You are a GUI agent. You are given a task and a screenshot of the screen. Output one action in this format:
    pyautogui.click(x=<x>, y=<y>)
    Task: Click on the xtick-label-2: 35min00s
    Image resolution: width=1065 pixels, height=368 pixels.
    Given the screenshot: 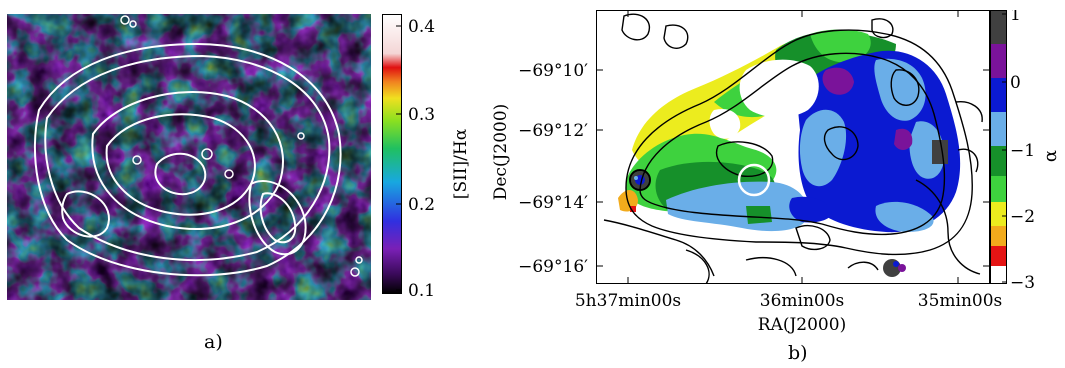 What is the action you would take?
    pyautogui.click(x=960, y=301)
    